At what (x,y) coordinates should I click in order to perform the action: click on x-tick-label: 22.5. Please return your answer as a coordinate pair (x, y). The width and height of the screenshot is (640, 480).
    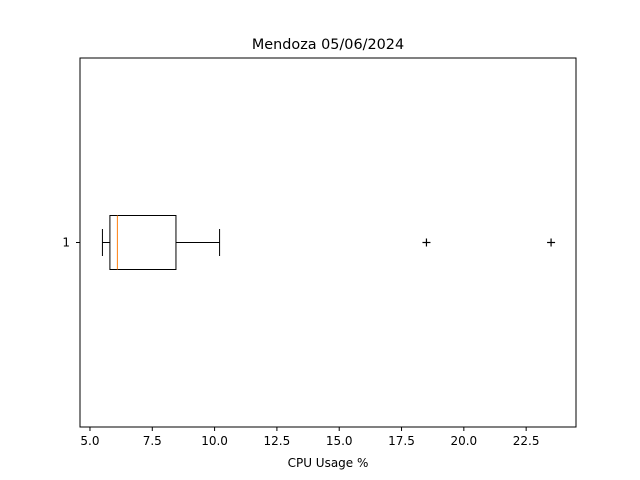
    Looking at the image, I should click on (526, 441).